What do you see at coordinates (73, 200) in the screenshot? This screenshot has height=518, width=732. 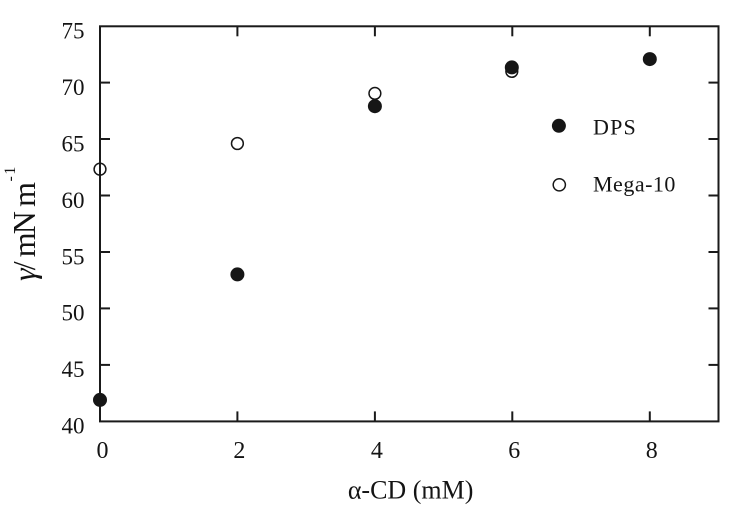 I see `svg-text: 60` at bounding box center [73, 200].